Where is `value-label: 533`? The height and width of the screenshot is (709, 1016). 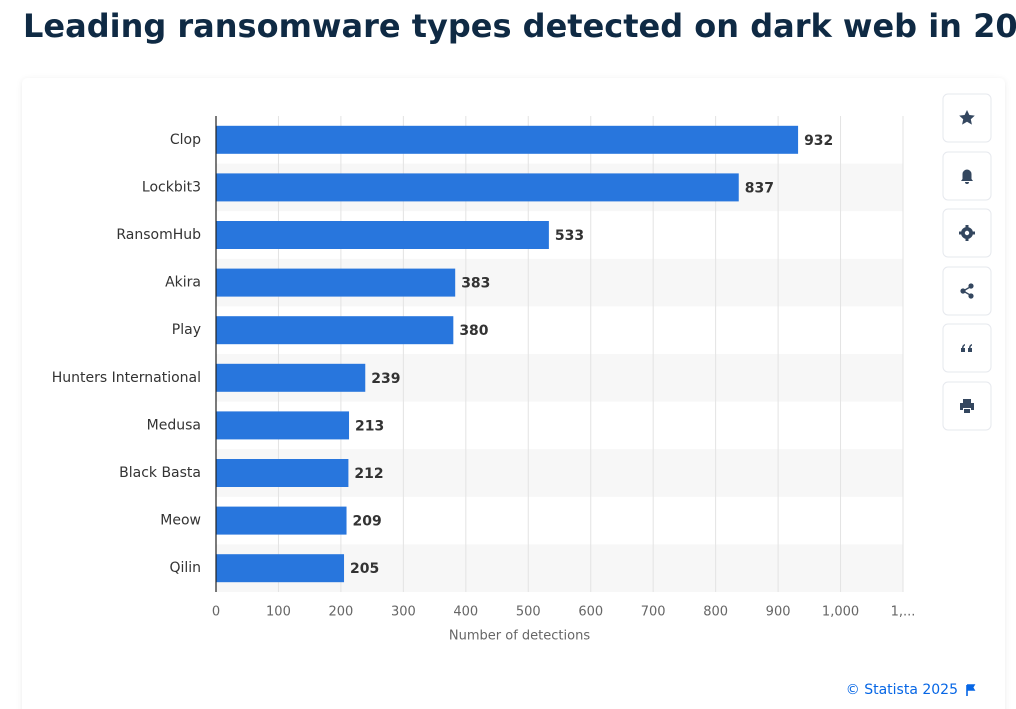
value-label: 533 is located at coordinates (569, 236).